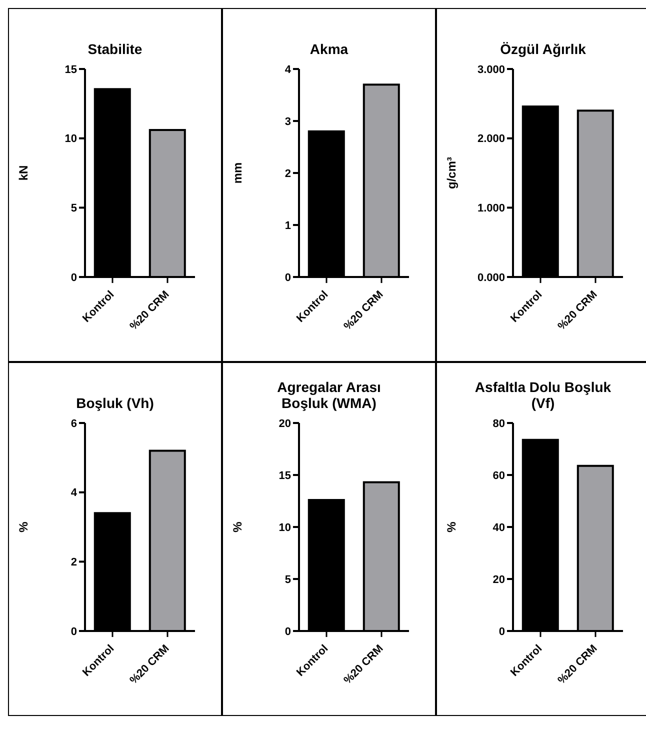 Image resolution: width=646 pixels, height=729 pixels. I want to click on y-tick-label: 3, so click(287, 122).